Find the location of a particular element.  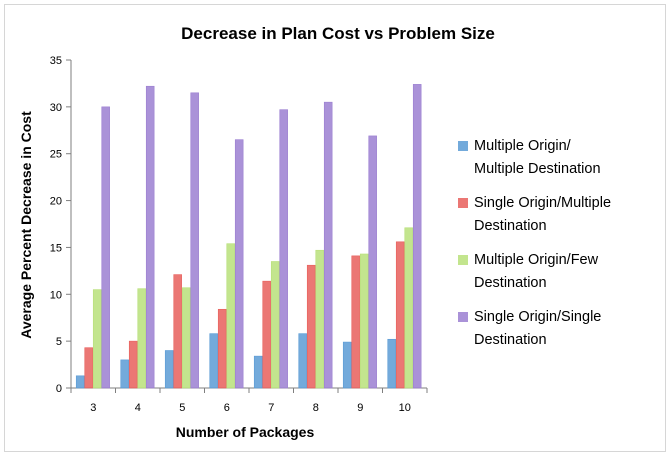

x-tick-label: 3 is located at coordinates (93, 408).